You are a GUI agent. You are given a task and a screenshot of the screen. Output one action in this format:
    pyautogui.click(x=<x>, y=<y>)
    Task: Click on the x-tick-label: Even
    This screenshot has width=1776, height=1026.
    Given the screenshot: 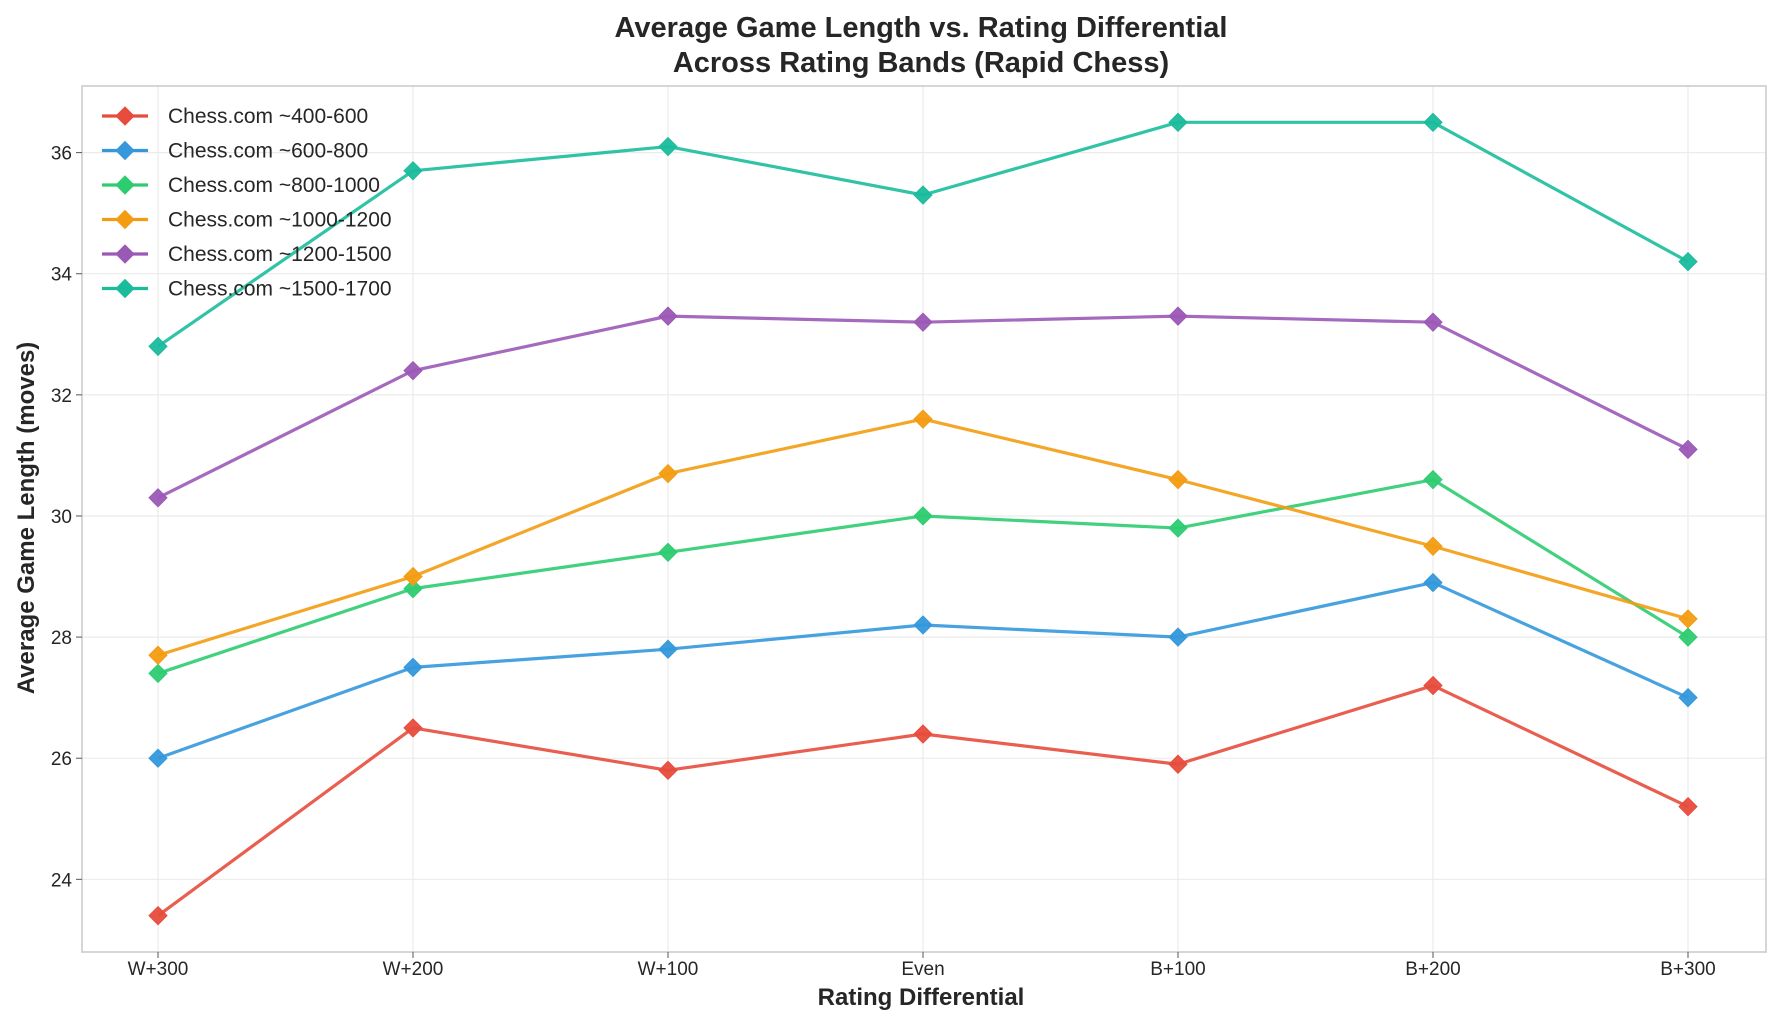 What is the action you would take?
    pyautogui.click(x=922, y=969)
    